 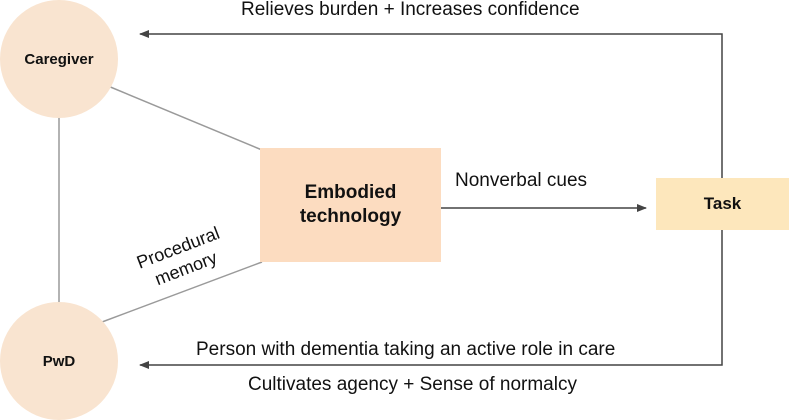 What do you see at coordinates (350, 205) in the screenshot?
I see `node-embodied-technology: Embodied technology` at bounding box center [350, 205].